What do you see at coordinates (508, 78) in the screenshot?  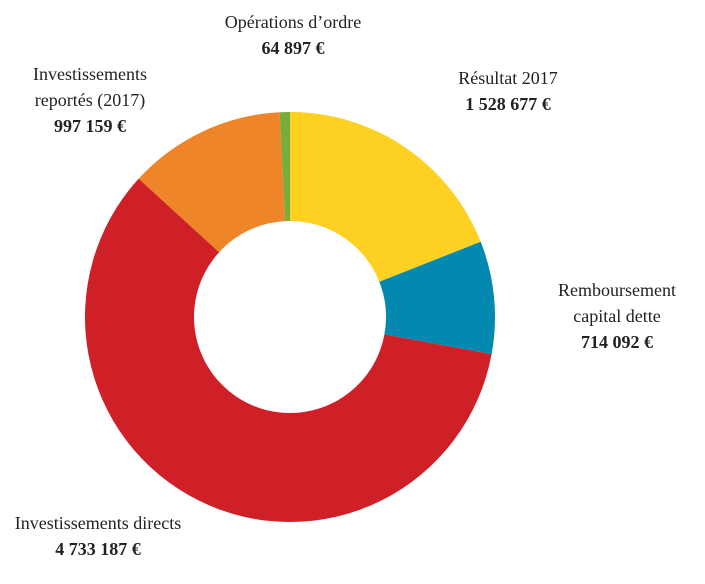 I see `category-name: Résultat 2017` at bounding box center [508, 78].